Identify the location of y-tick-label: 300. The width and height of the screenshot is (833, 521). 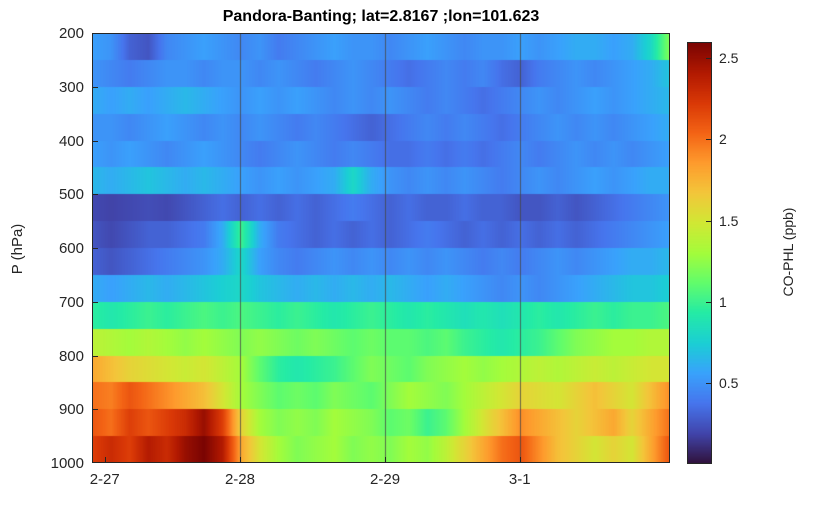
(71, 87).